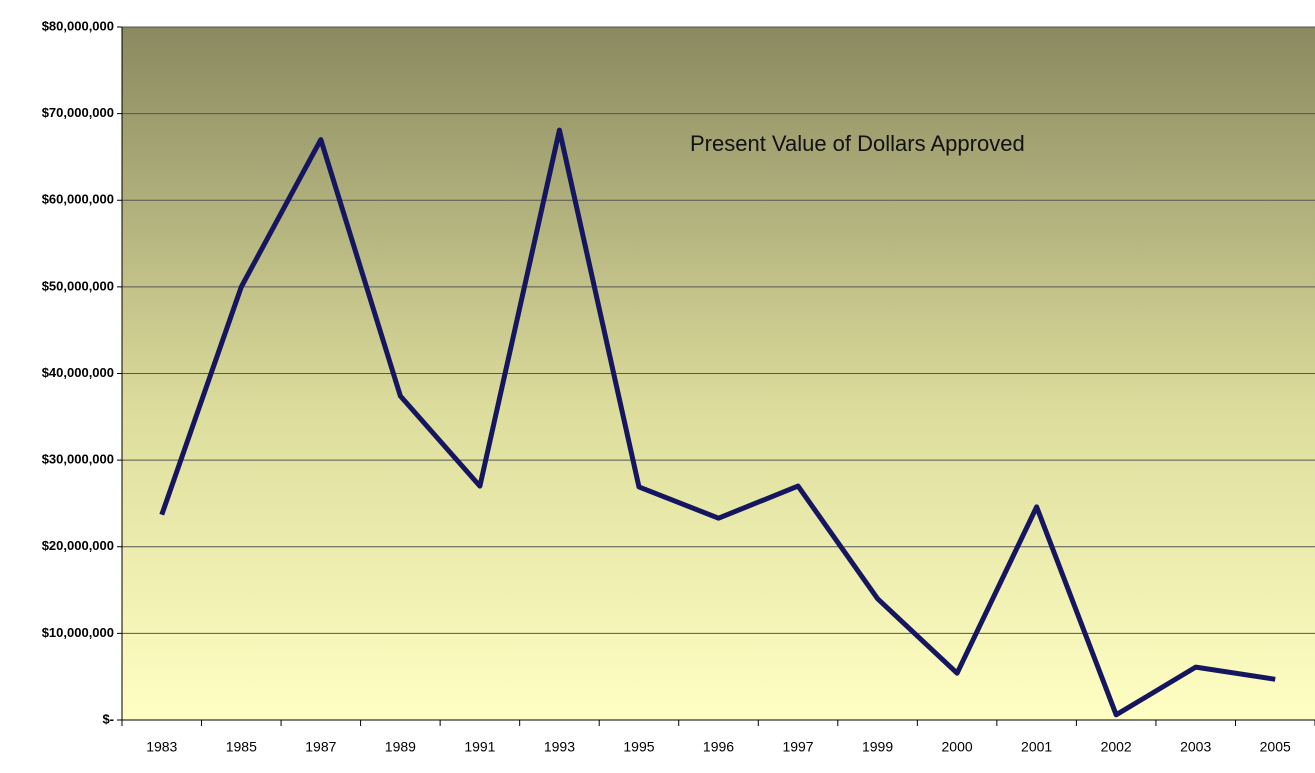 This screenshot has height=773, width=1315. I want to click on x-tick-label: 1991, so click(479, 747).